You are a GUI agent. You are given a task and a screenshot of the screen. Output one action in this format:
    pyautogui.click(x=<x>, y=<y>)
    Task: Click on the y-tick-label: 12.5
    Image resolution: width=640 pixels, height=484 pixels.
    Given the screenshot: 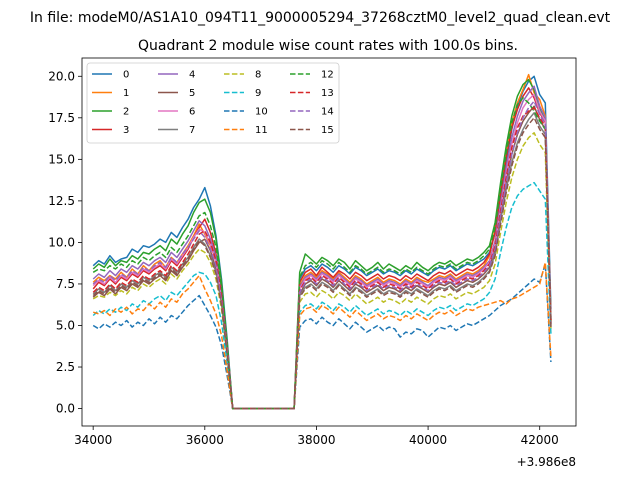 What is the action you would take?
    pyautogui.click(x=61, y=201)
    